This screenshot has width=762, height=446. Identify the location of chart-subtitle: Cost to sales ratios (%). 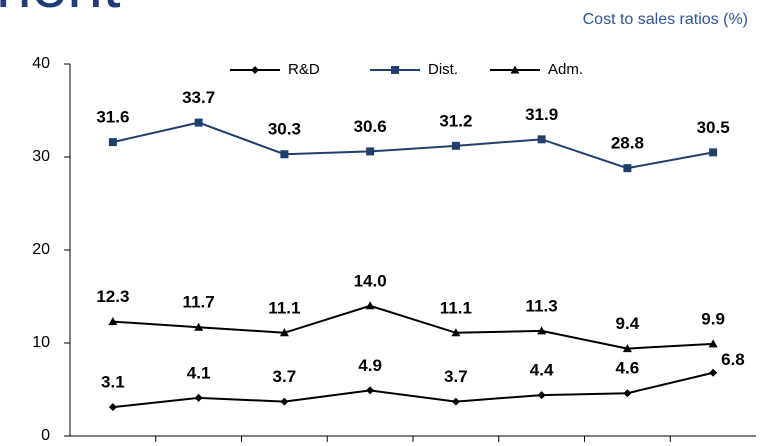
(665, 19).